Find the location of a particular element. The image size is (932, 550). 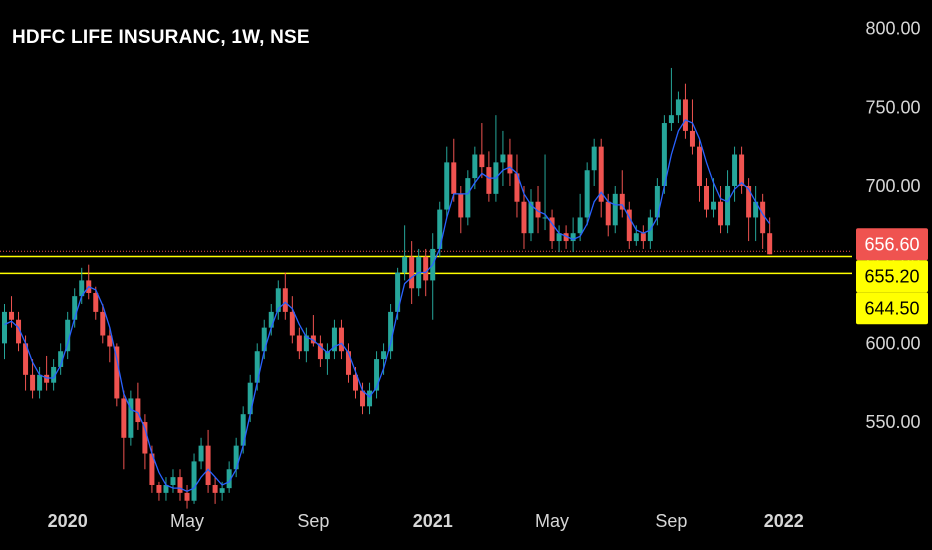

level-price-badge: 644.50 is located at coordinates (892, 308).